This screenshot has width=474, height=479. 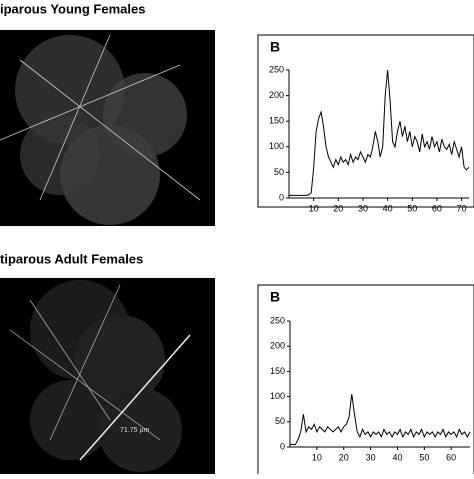 I want to click on section-title: tiparous Adult Females, so click(x=71, y=258).